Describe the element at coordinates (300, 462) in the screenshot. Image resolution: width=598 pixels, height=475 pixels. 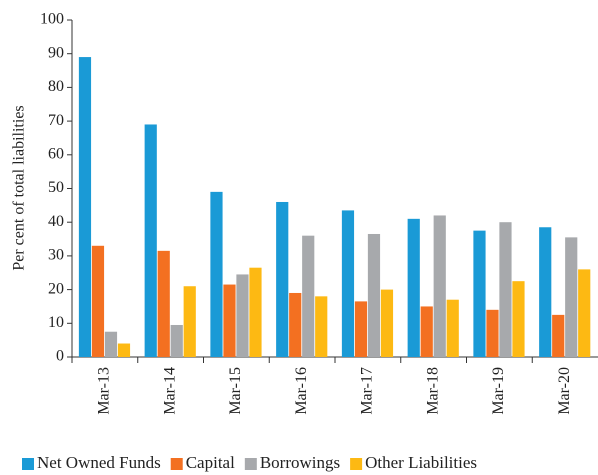
I see `legend-label: Borrowings` at that location.